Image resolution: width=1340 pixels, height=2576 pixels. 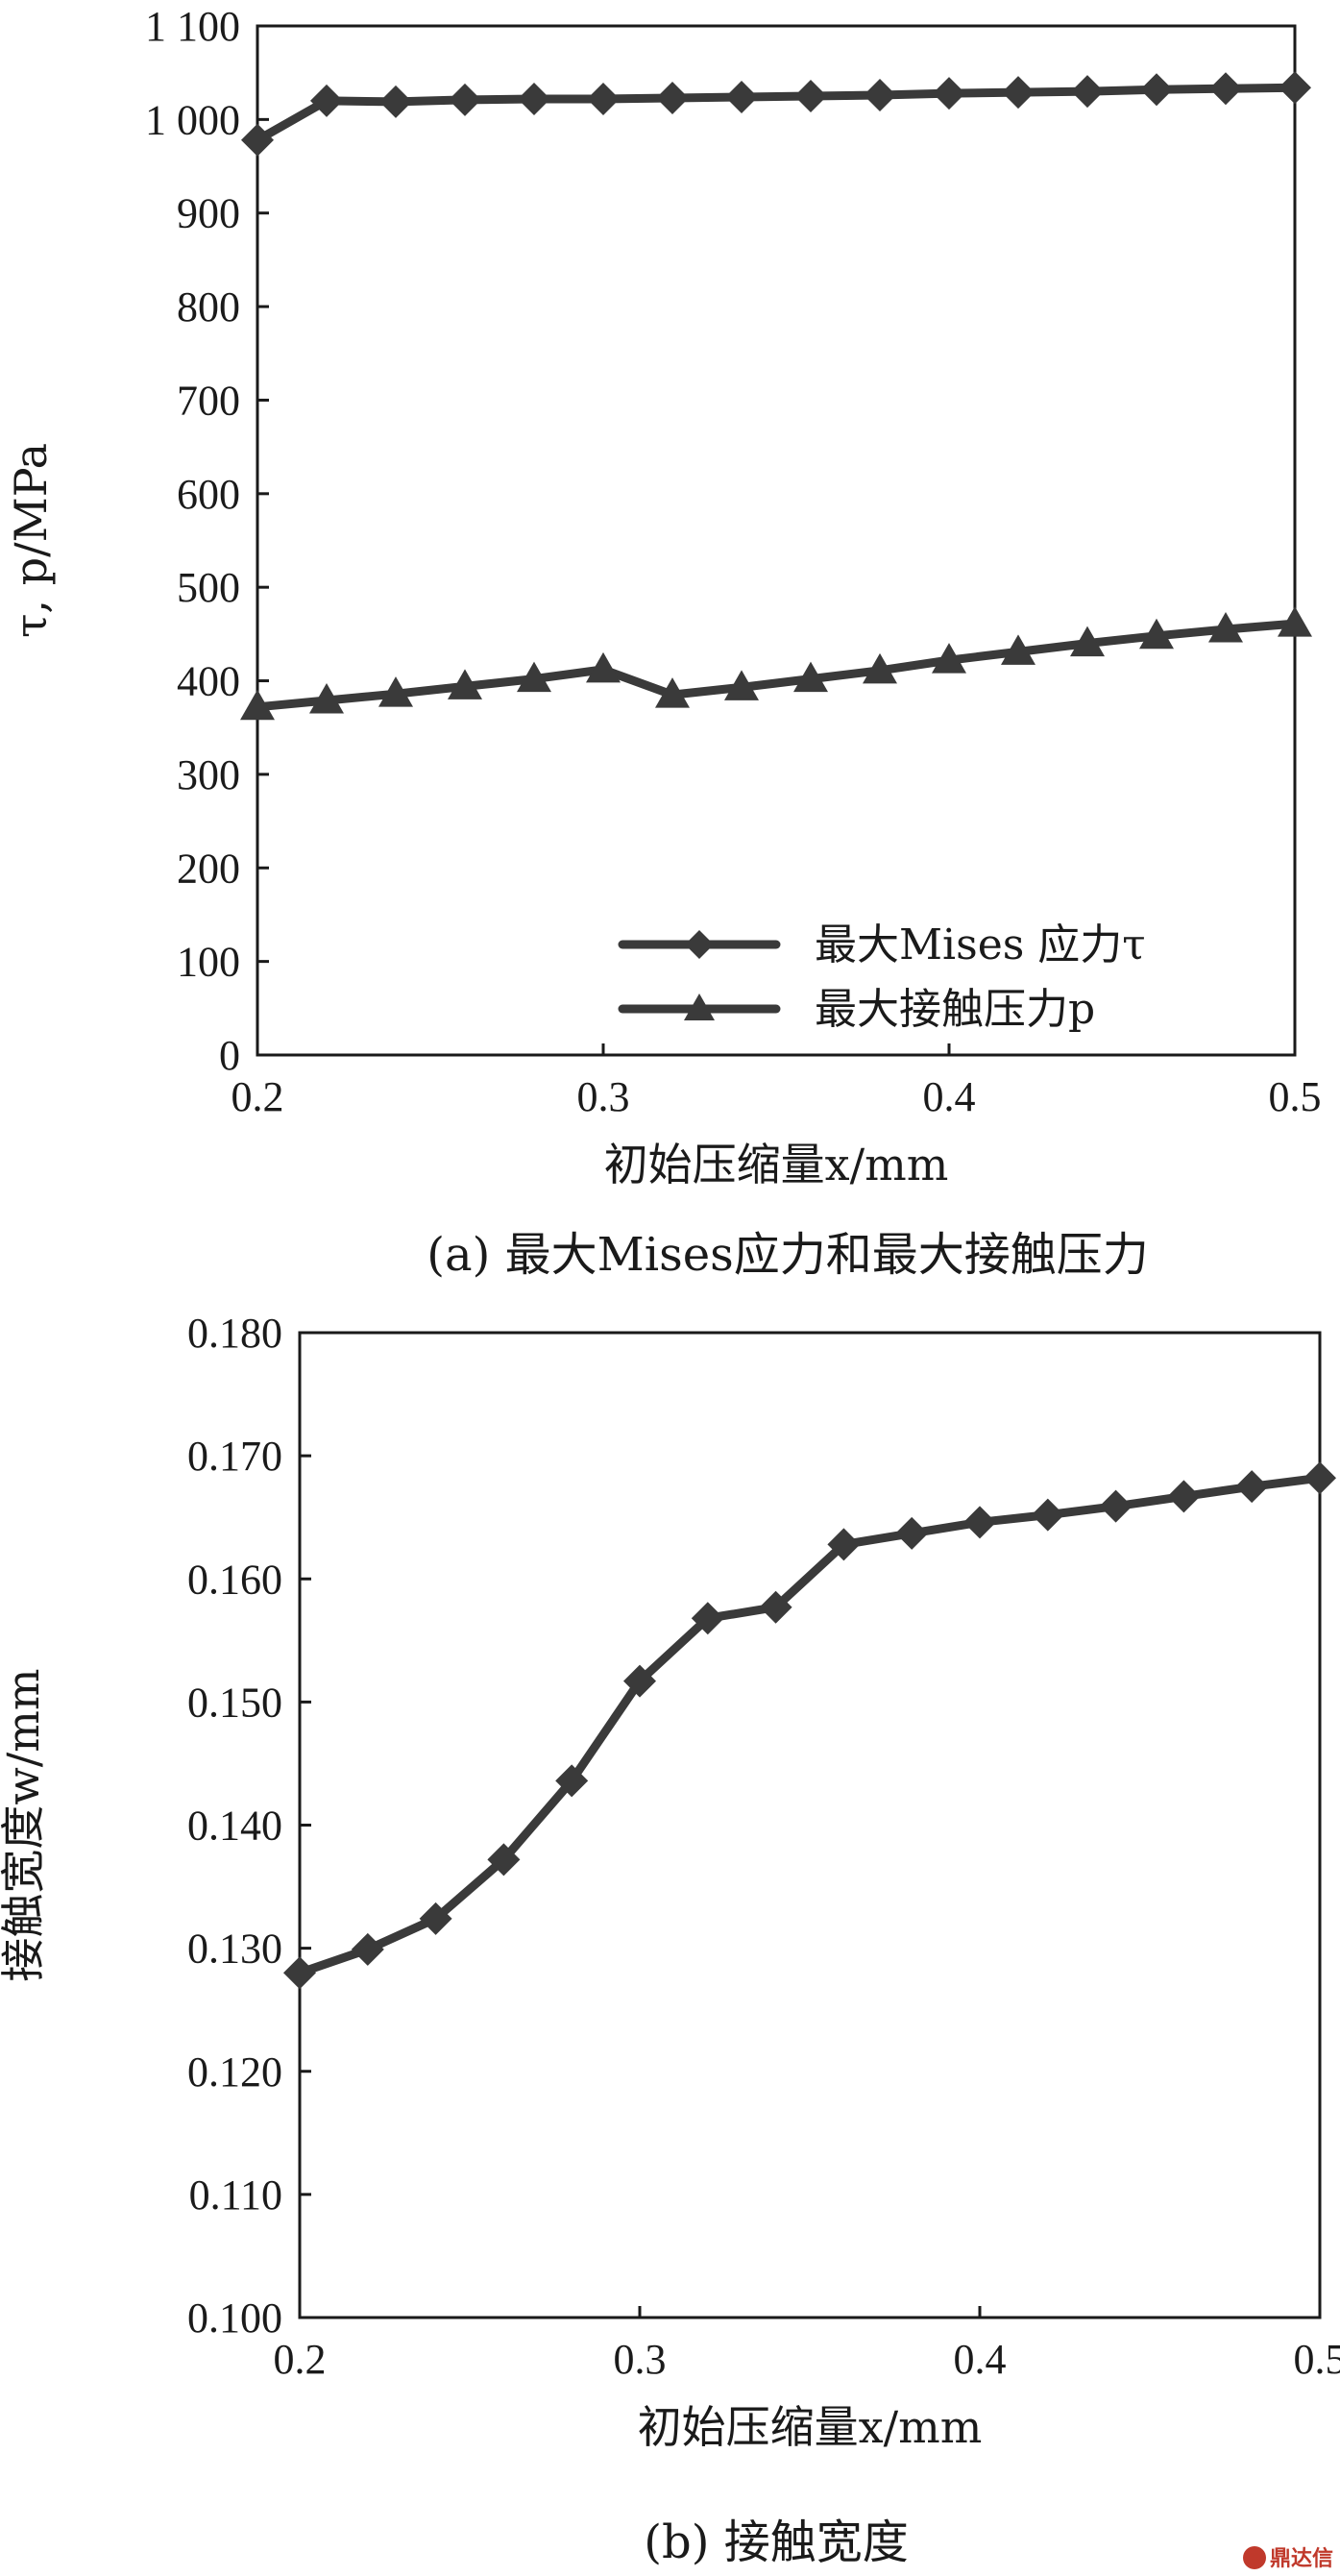 What do you see at coordinates (209, 400) in the screenshot?
I see `y-tick-label: 700` at bounding box center [209, 400].